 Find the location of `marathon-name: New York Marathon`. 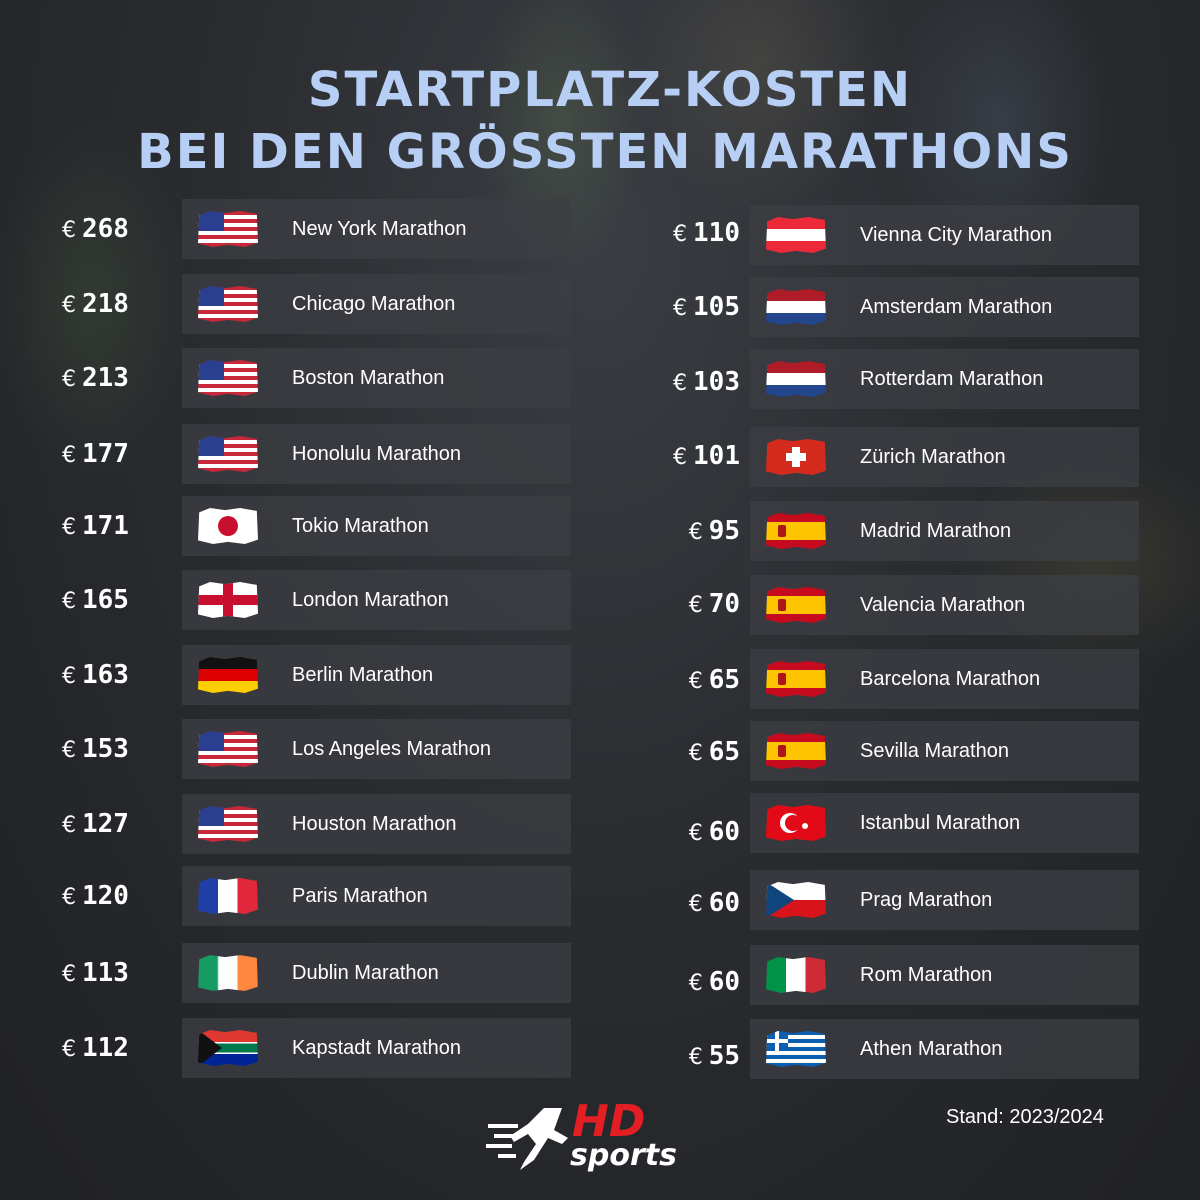

marathon-name: New York Marathon is located at coordinates (379, 229).